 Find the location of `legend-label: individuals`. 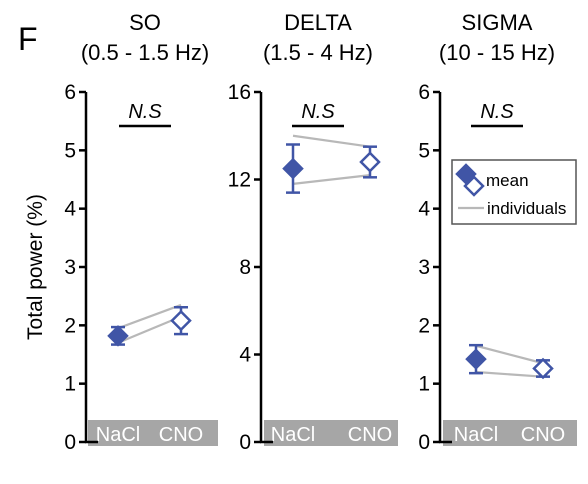

legend-label: individuals is located at coordinates (526, 208).